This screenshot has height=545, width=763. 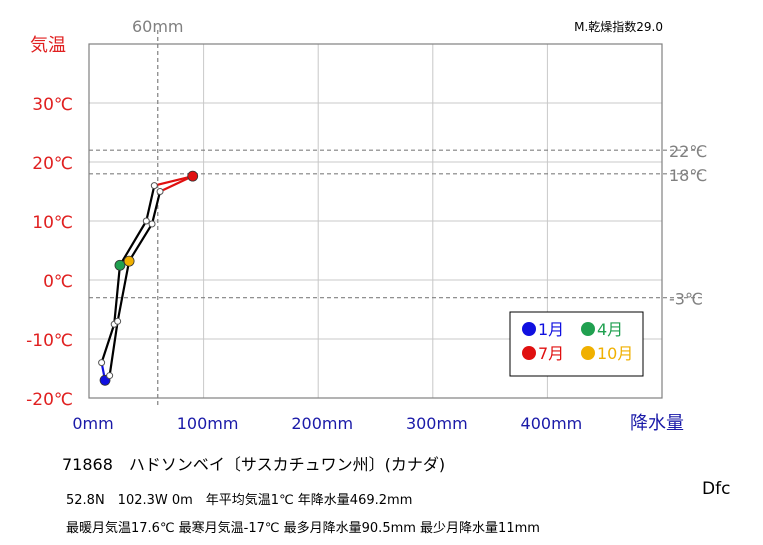 I want to click on x-tick-label: 100mm, so click(x=208, y=423).